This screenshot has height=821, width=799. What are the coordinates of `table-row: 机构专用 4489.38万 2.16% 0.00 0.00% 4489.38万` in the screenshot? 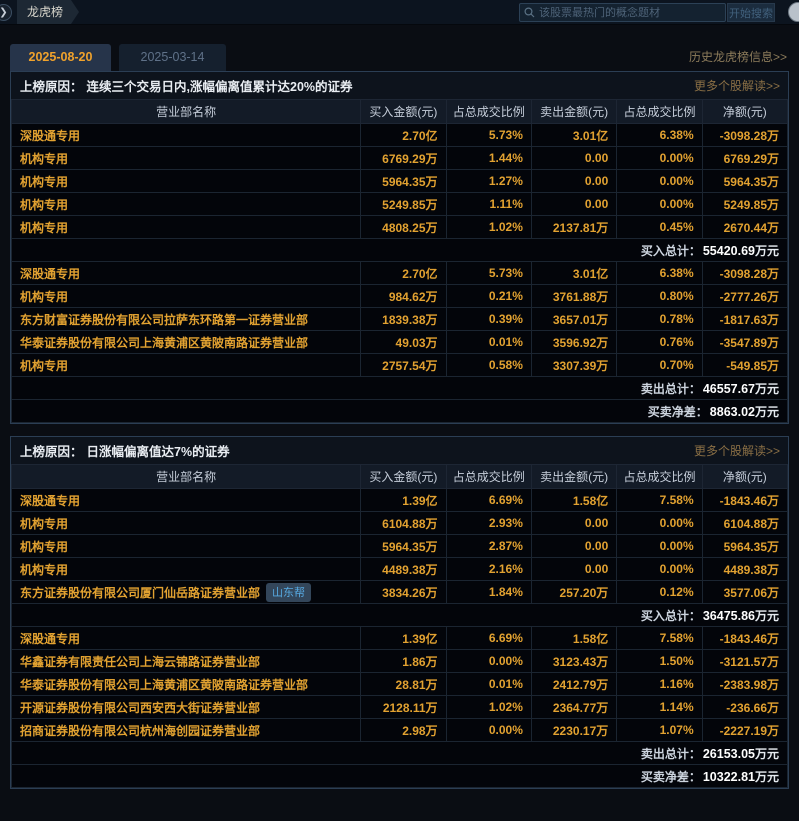 It's located at (399, 569).